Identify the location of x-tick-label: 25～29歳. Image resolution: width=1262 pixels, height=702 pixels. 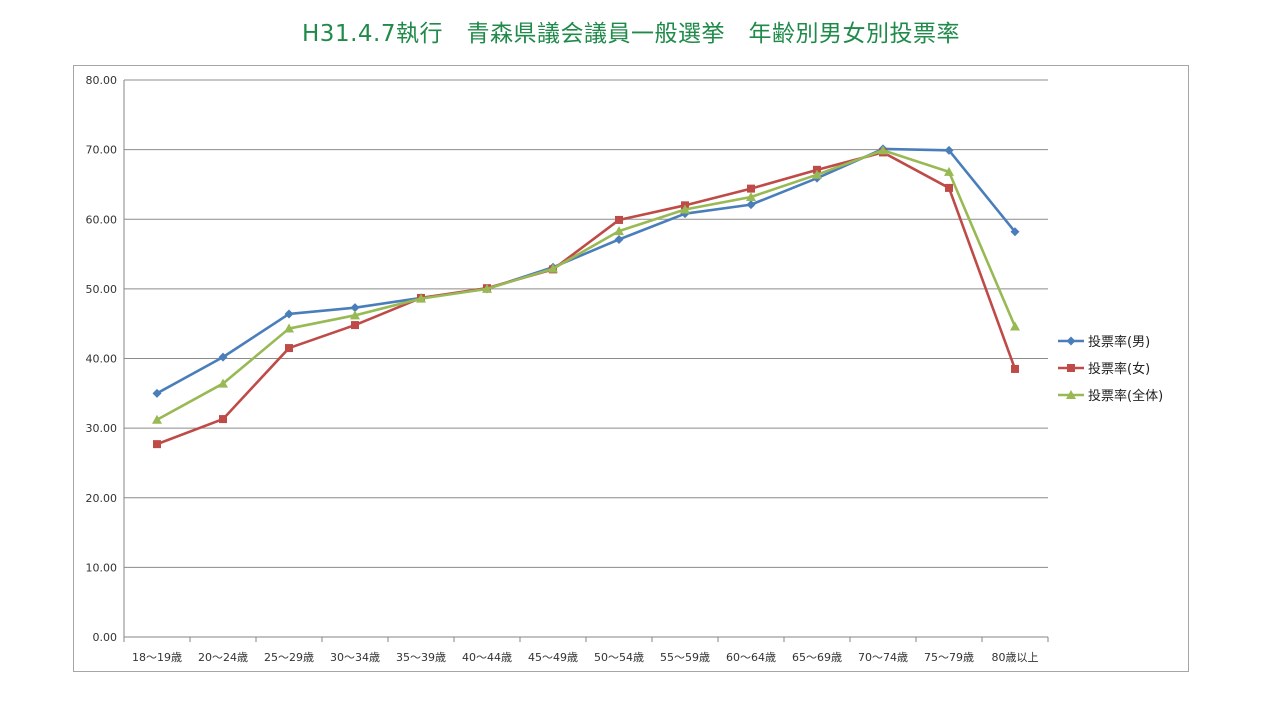
(289, 657).